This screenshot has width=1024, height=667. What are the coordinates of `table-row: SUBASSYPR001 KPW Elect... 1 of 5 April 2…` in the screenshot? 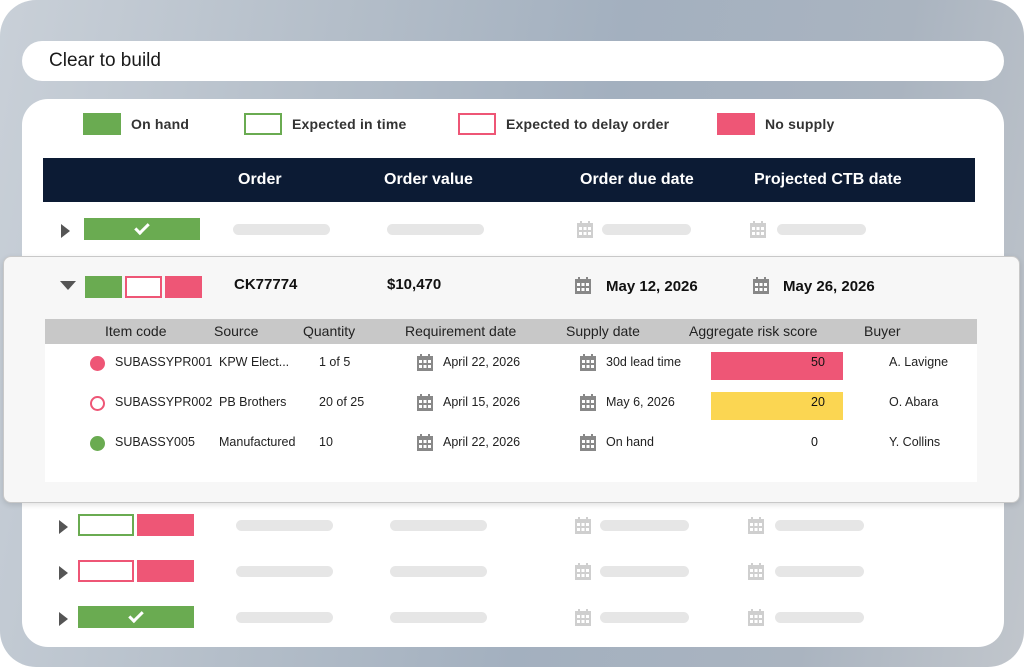 It's located at (511, 363).